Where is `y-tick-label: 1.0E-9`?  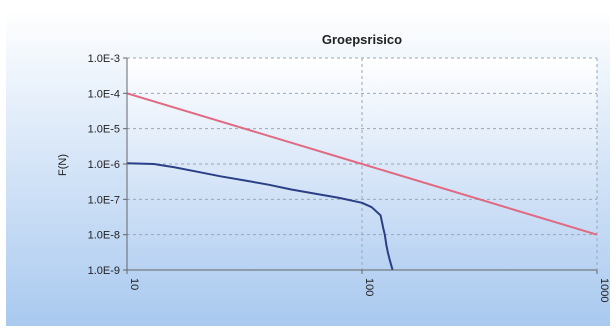
y-tick-label: 1.0E-9 is located at coordinates (104, 271).